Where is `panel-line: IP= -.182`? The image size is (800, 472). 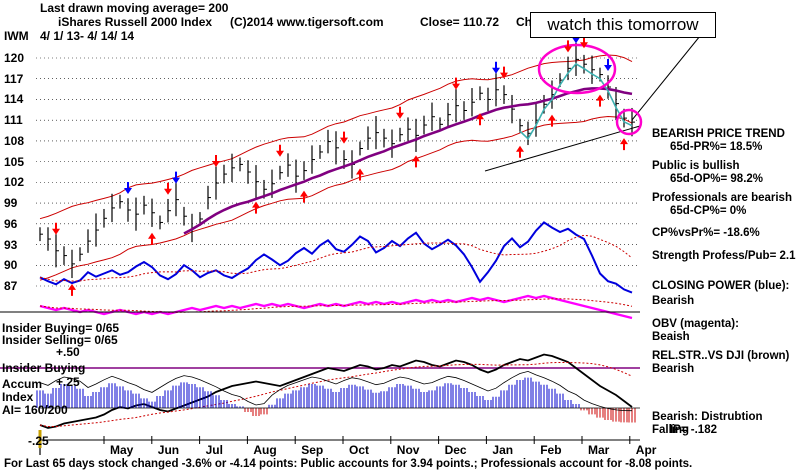
panel-line: IP= -.182 is located at coordinates (726, 430).